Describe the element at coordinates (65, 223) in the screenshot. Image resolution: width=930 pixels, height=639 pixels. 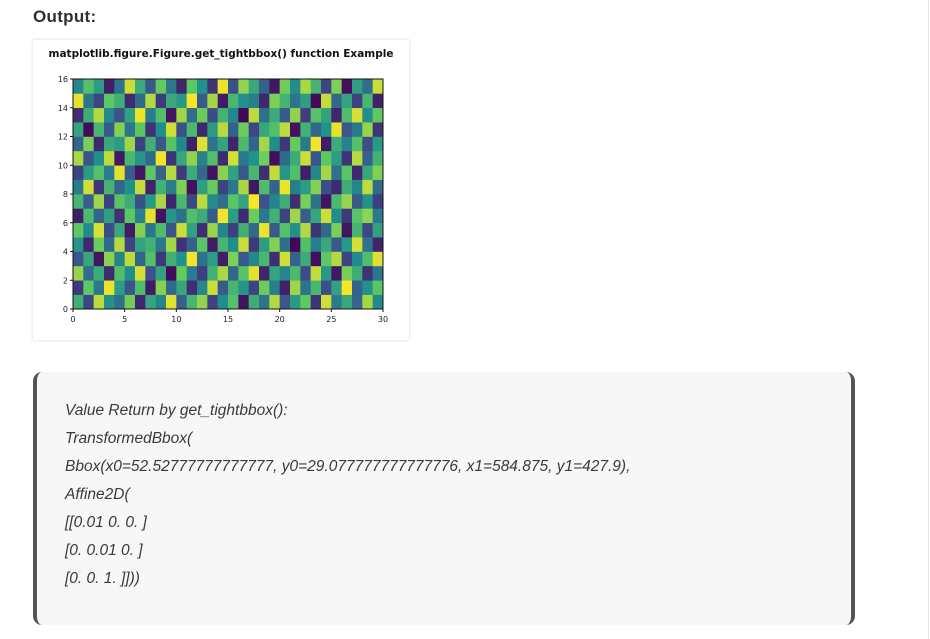
I see `y-tick-label: 6` at that location.